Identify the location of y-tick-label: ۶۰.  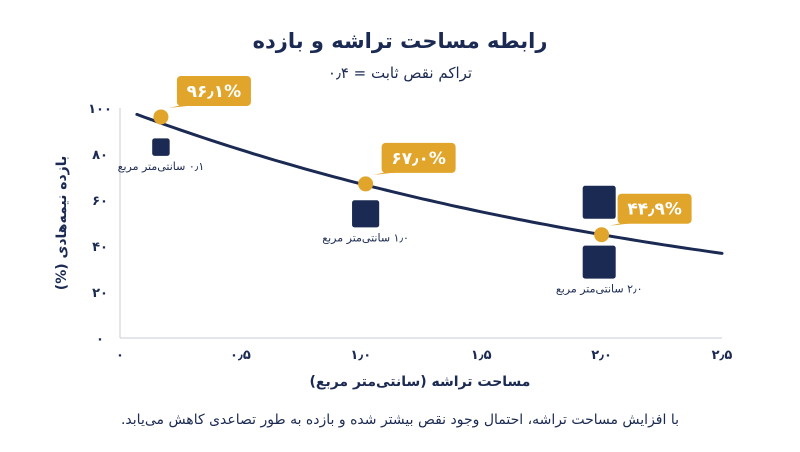
(100, 201).